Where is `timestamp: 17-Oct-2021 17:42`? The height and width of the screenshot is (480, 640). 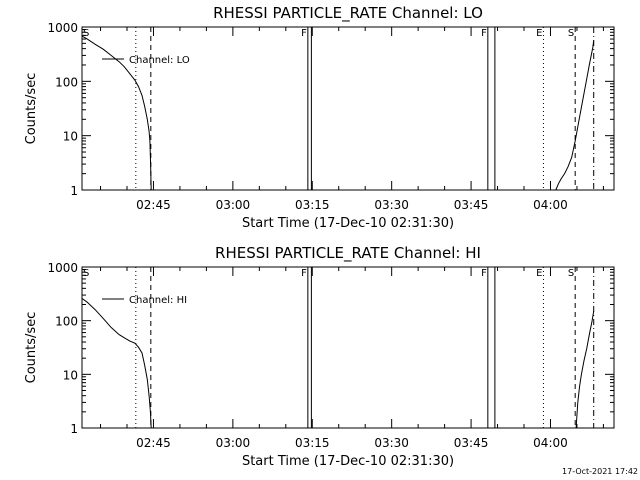 timestamp: 17-Oct-2021 17:42 is located at coordinates (600, 471).